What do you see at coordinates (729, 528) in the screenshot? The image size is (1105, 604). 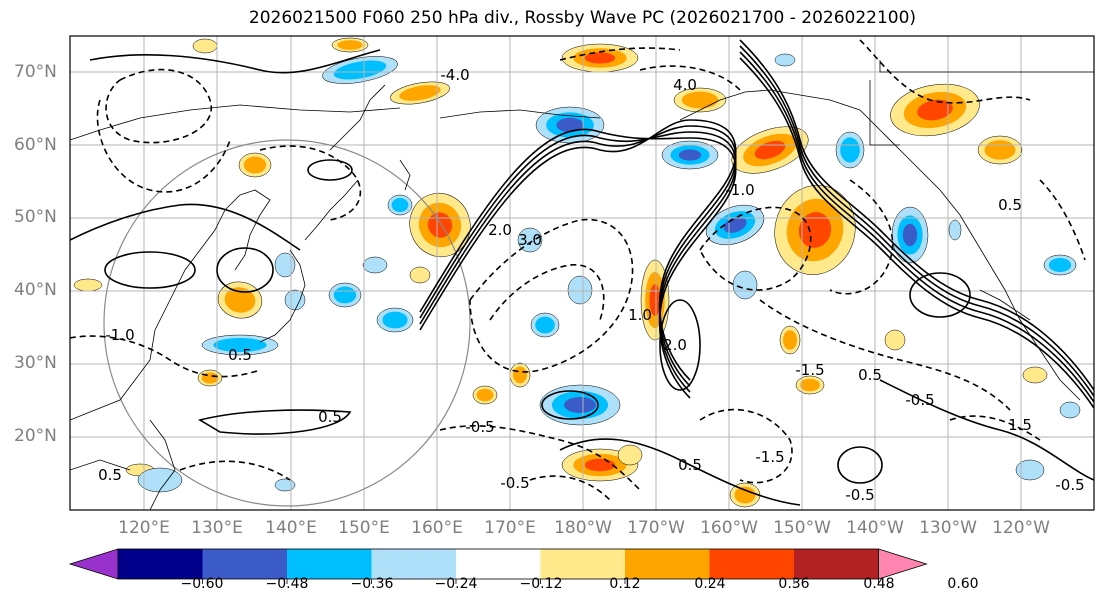 I see `lon-label-160w: 160°W` at bounding box center [729, 528].